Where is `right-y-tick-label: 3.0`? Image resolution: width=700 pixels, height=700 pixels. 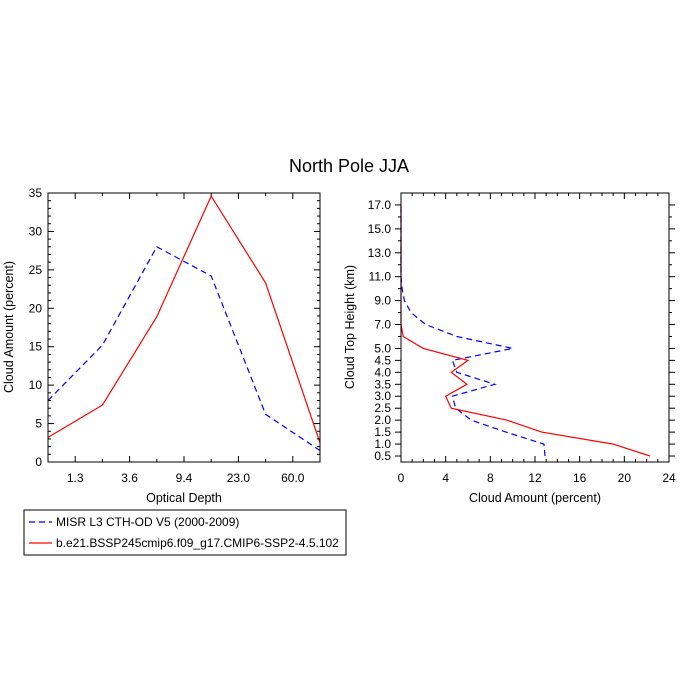 right-y-tick-label: 3.0 is located at coordinates (382, 396).